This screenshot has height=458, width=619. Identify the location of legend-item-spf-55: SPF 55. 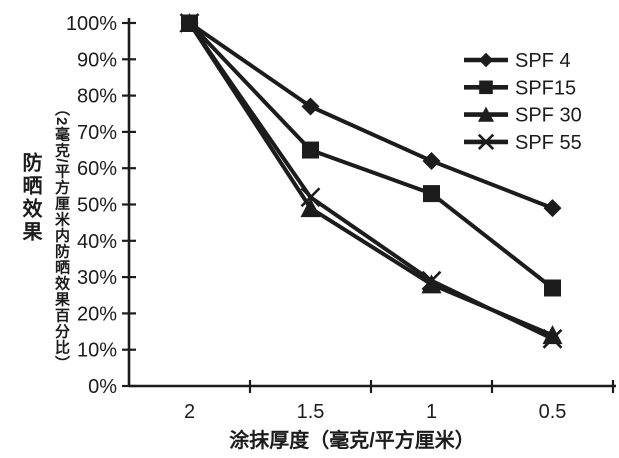
(523, 143).